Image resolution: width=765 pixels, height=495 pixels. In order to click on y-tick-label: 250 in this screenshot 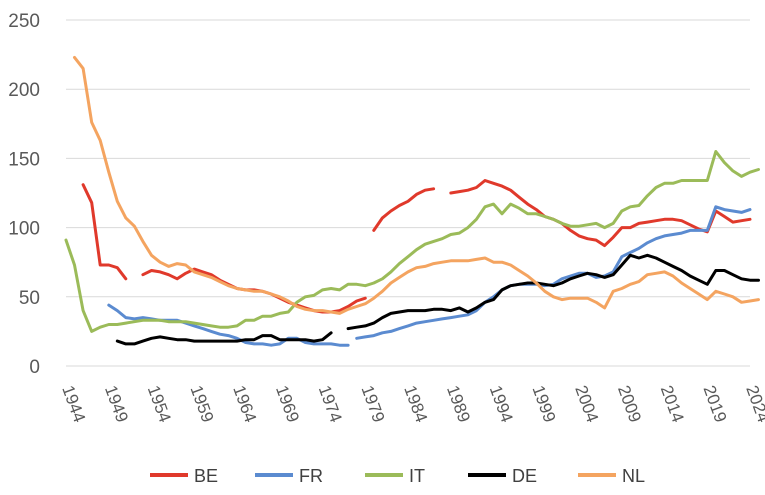, I will do `click(24, 21)`.